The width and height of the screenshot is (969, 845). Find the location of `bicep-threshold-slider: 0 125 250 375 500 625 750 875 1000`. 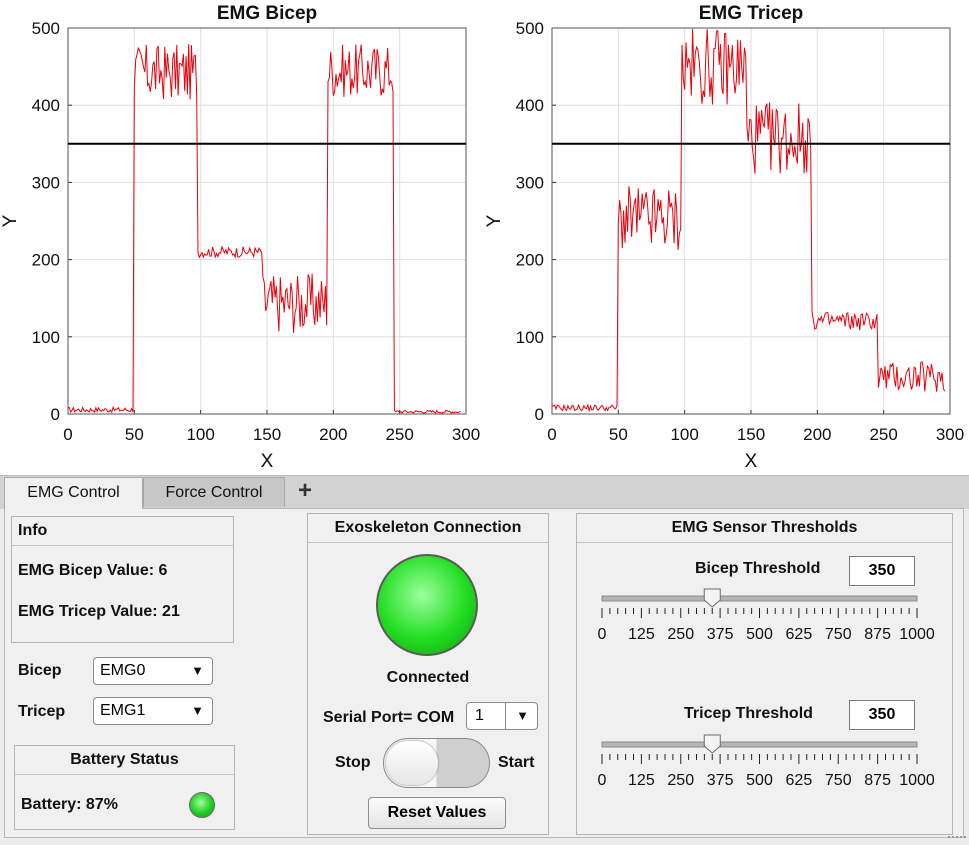

bicep-threshold-slider: 0 125 250 375 500 625 750 875 1000 is located at coordinates (768, 617).